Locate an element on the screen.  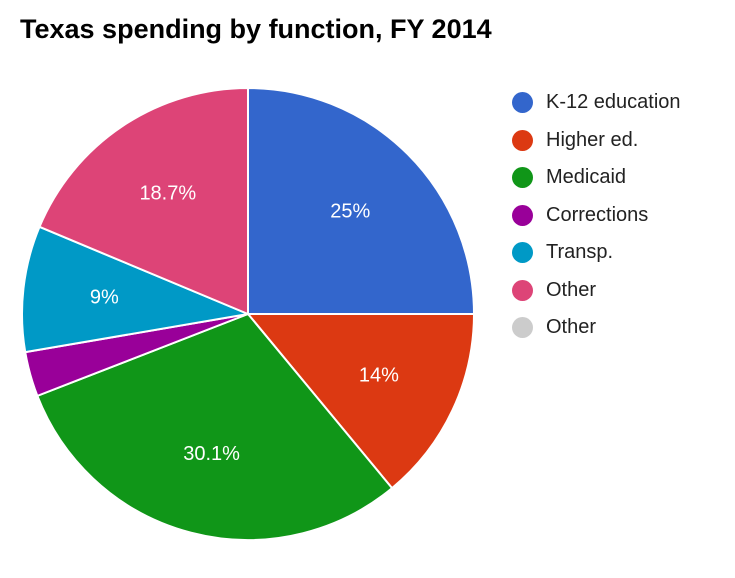
legend-label-corrections: Corrections is located at coordinates (597, 214).